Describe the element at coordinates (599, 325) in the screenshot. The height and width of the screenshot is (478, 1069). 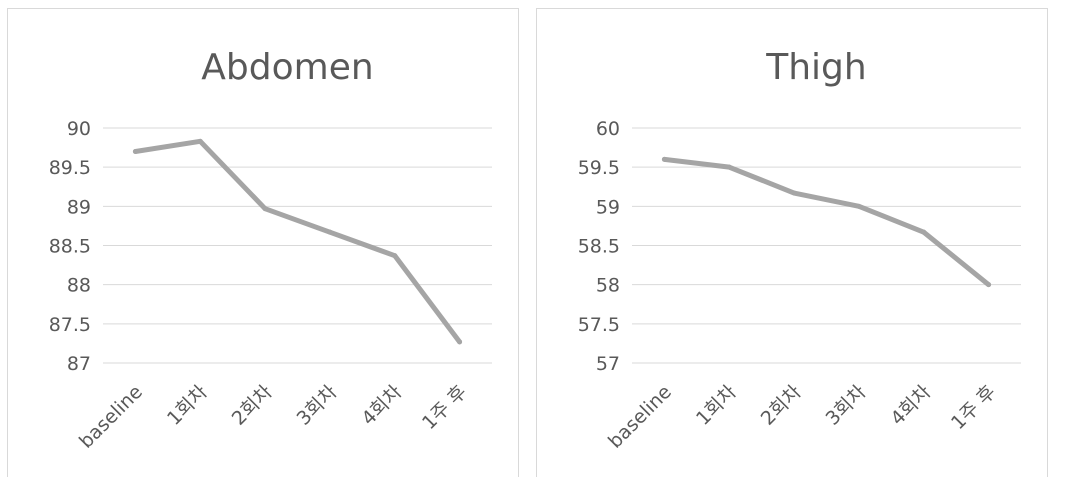
I see `y-tick-label: 57.5` at that location.